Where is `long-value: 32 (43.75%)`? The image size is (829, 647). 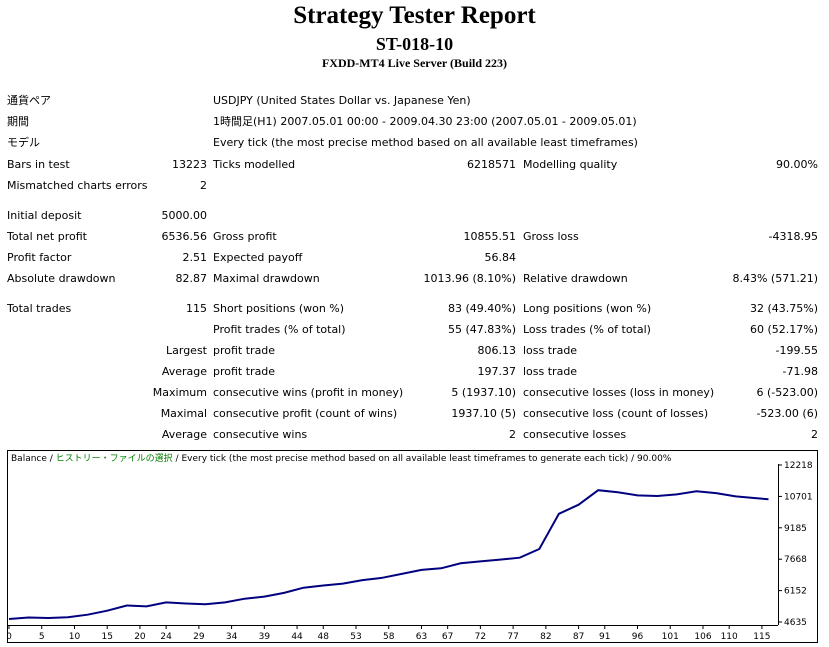
long-value: 32 (43.75%) is located at coordinates (783, 308).